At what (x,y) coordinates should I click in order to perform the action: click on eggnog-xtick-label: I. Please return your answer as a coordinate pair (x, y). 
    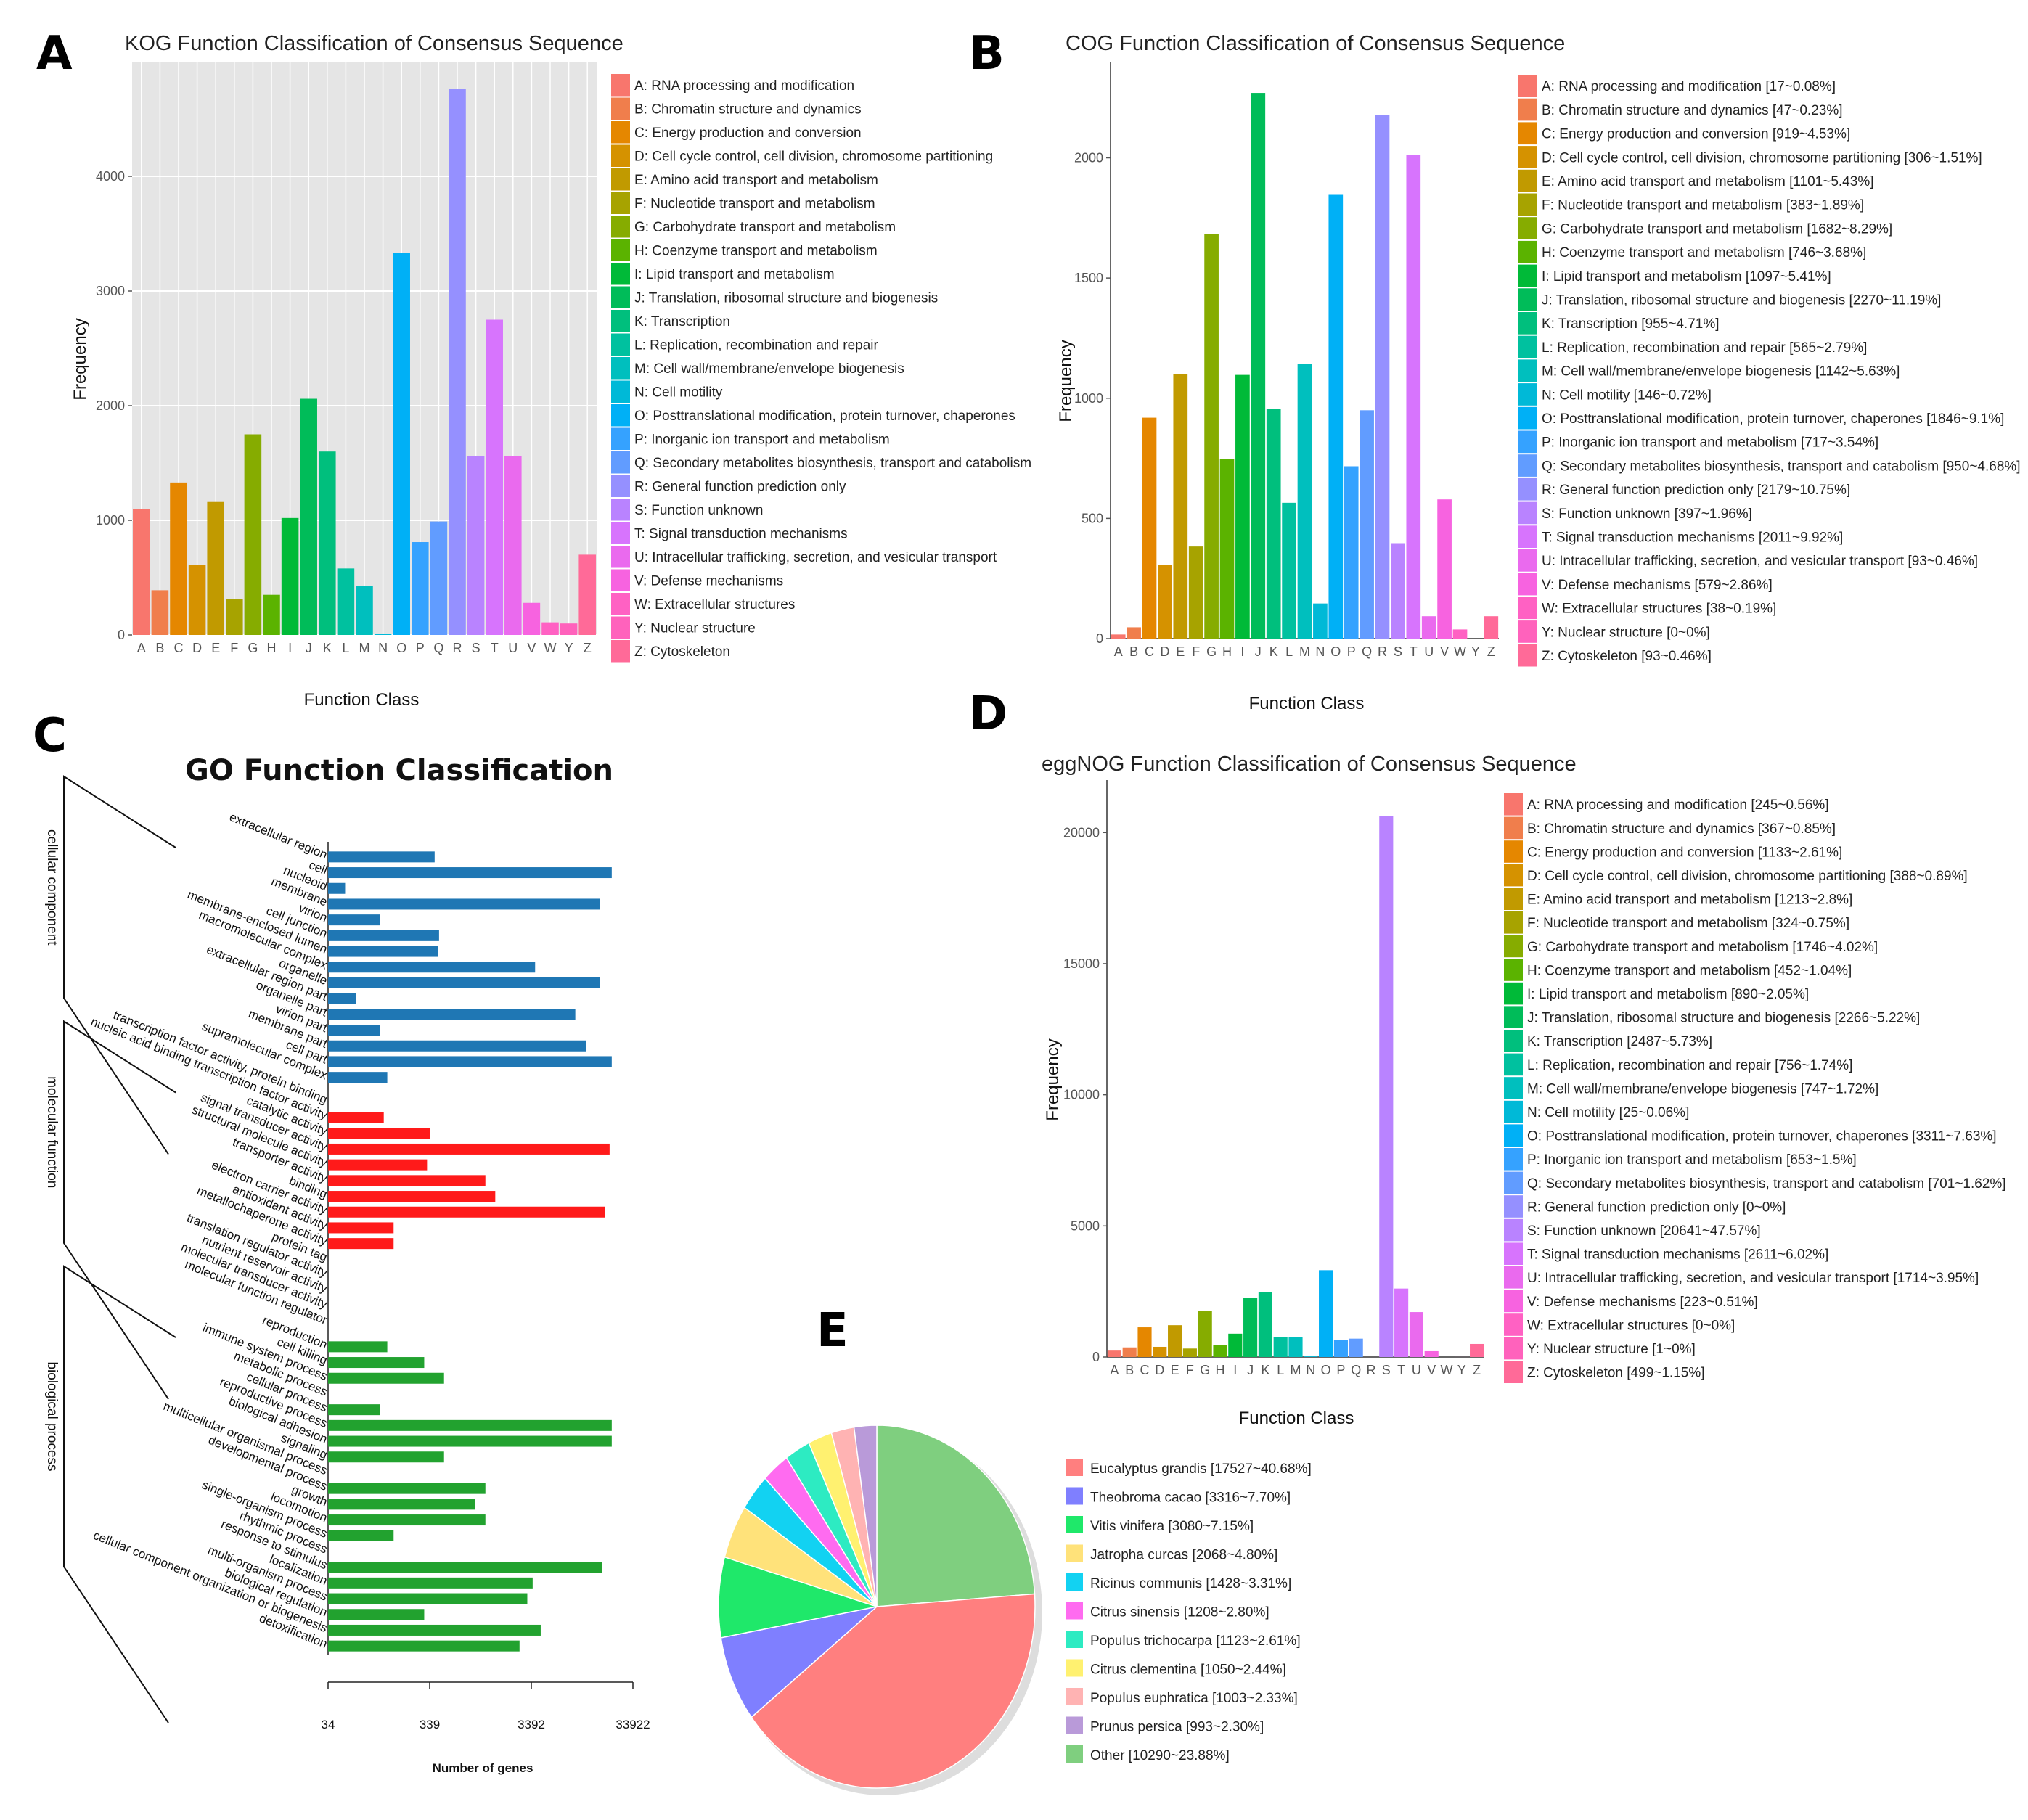
    Looking at the image, I should click on (1235, 1370).